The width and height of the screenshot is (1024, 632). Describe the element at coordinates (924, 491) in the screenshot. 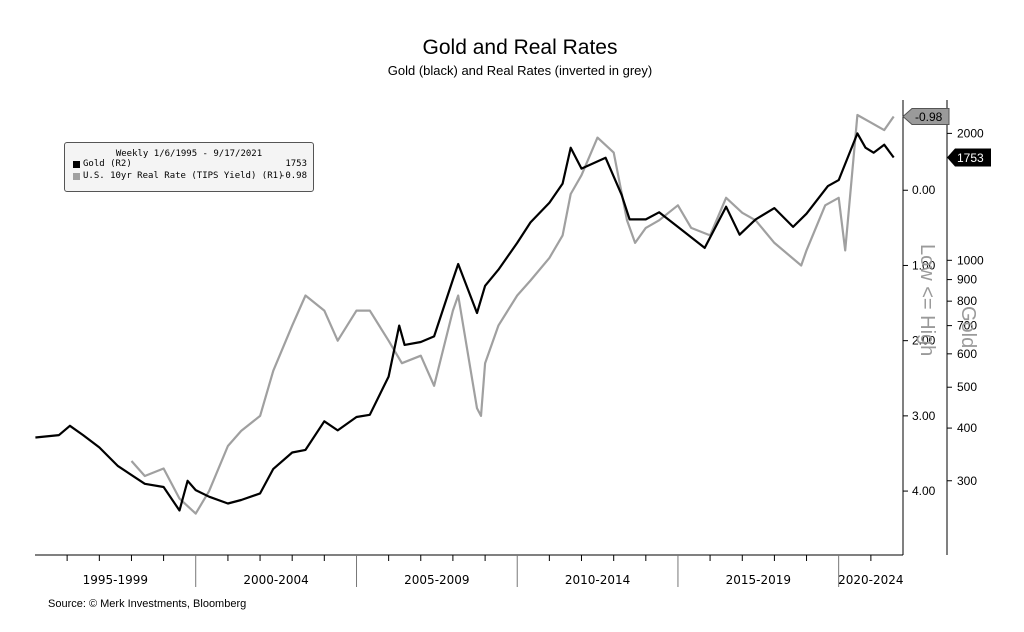

I see `real-rate-tick-label: 4.00` at that location.